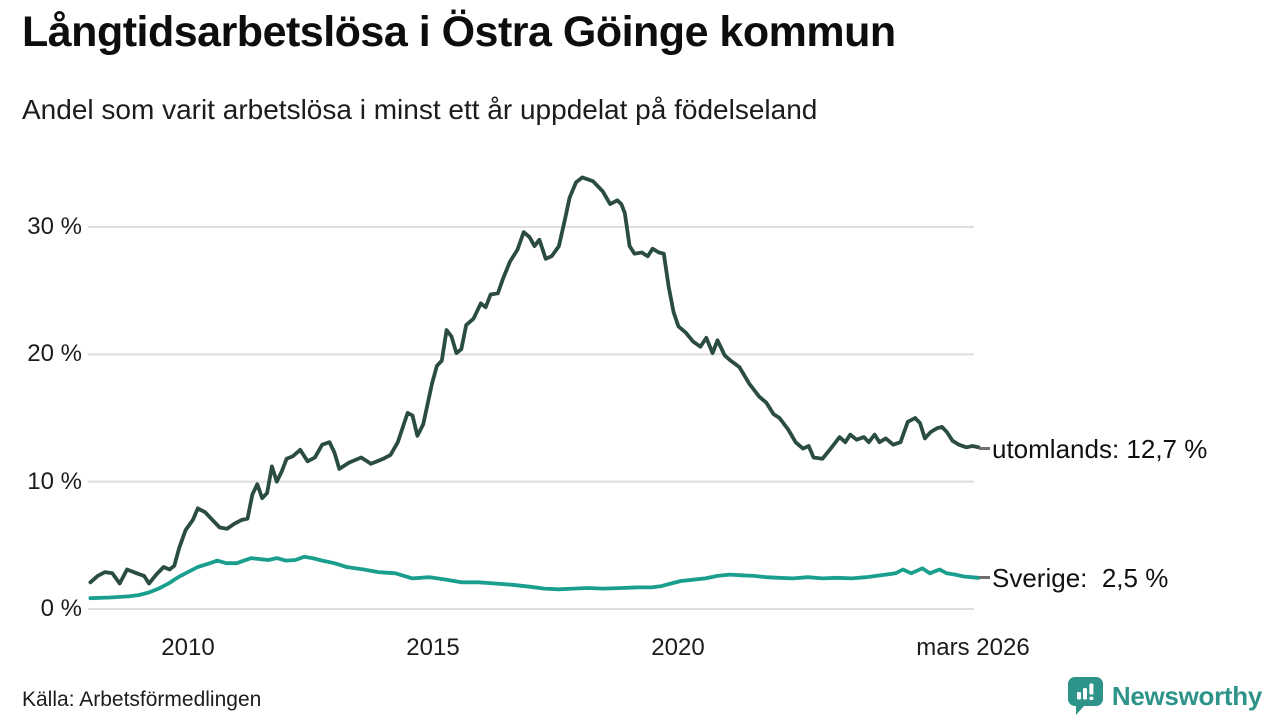  What do you see at coordinates (61, 608) in the screenshot?
I see `y-axis-label-0: 0 %` at bounding box center [61, 608].